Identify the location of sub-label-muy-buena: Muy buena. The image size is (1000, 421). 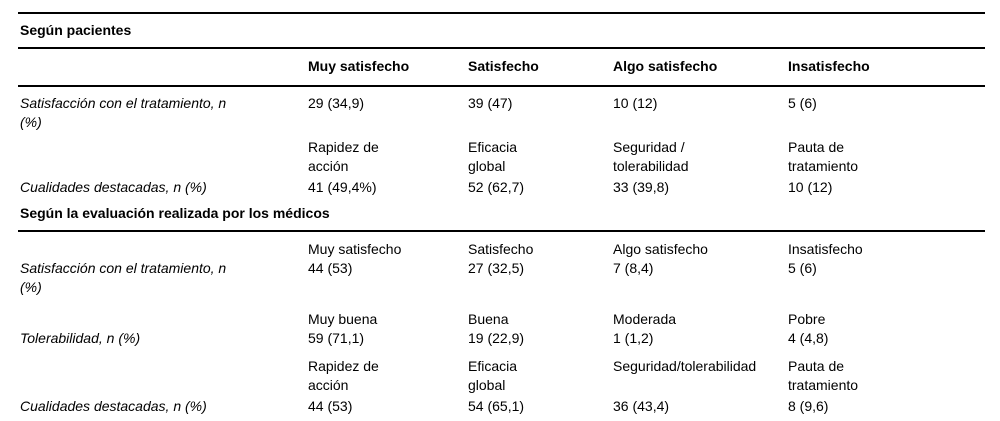
(343, 319).